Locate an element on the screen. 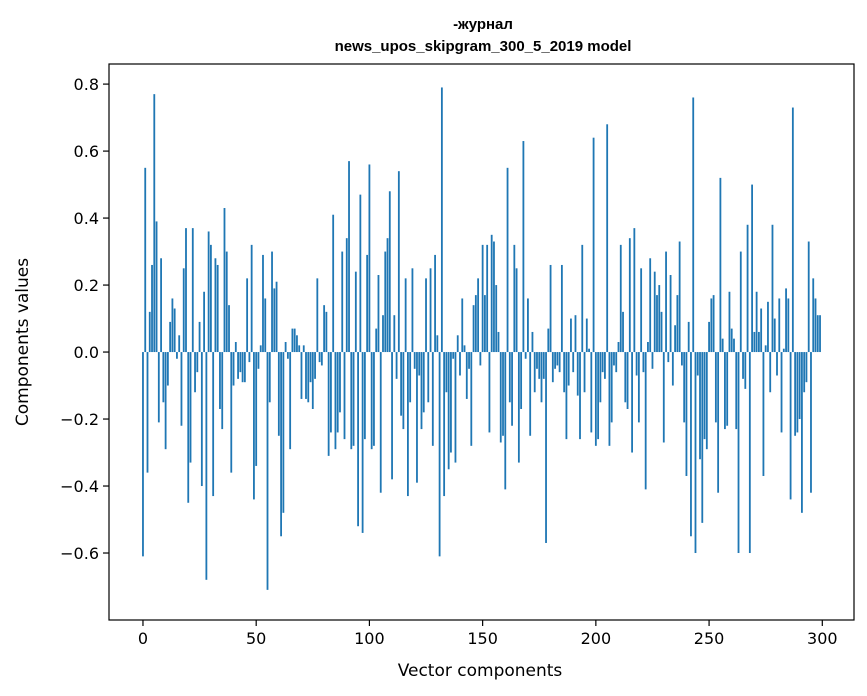  y-tick-label: −0.6 is located at coordinates (79, 553).